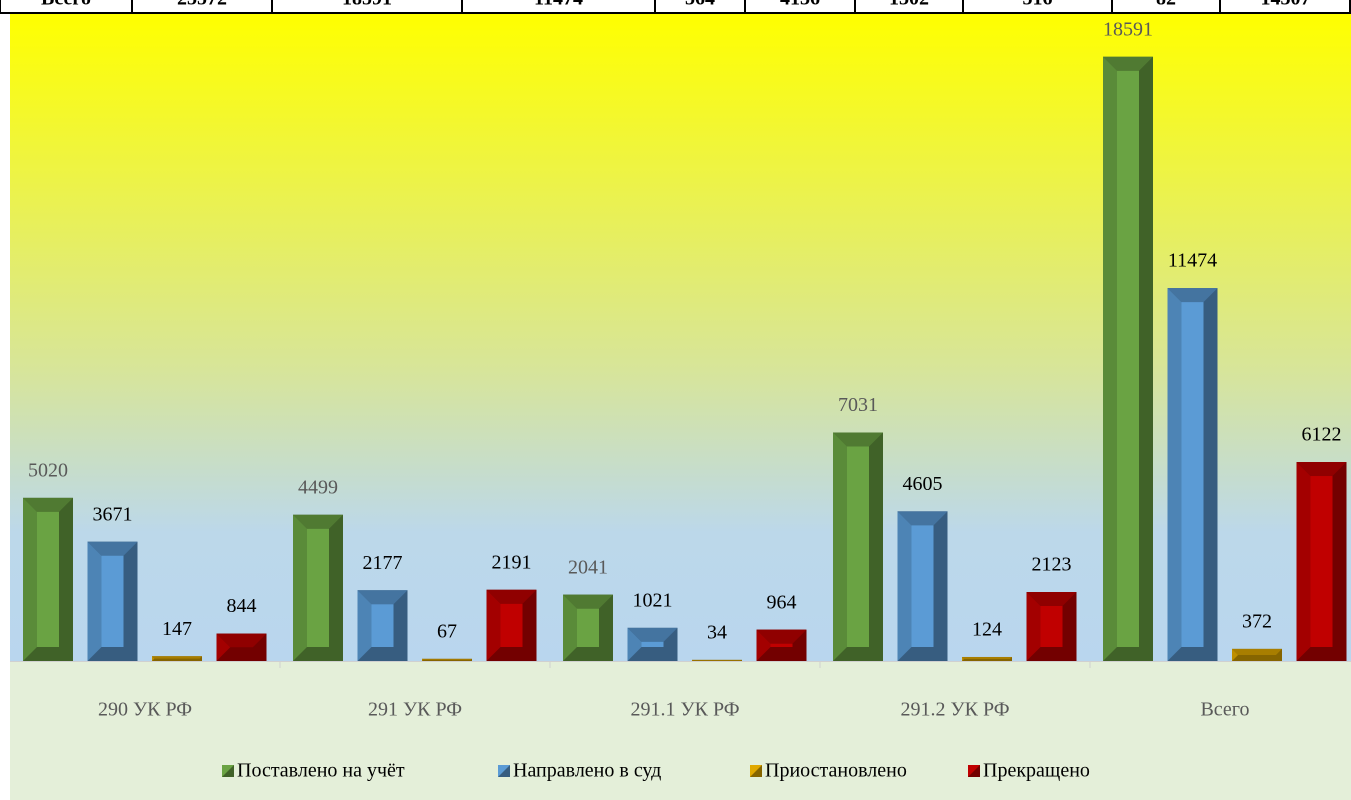 The width and height of the screenshot is (1351, 800). I want to click on legend-label: Направлено в суд, so click(587, 771).